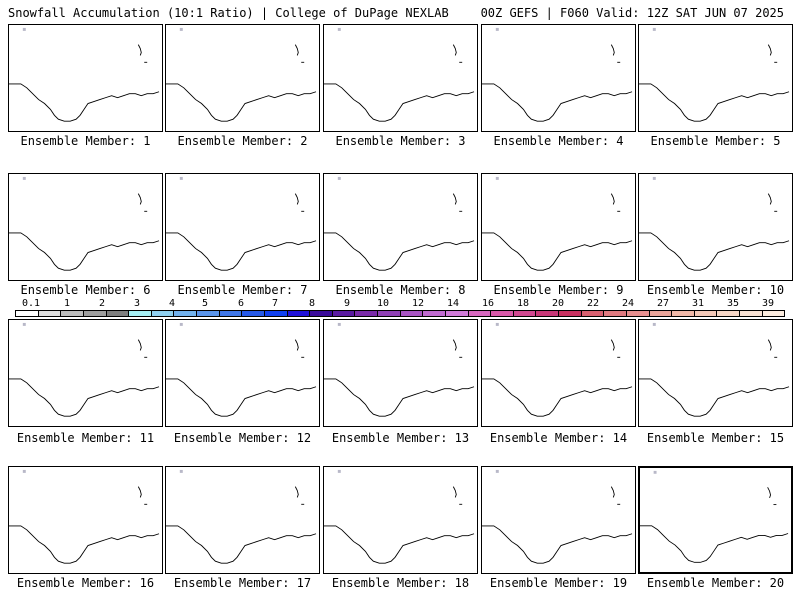 Image resolution: width=800 pixels, height=600 pixels. Describe the element at coordinates (715, 290) in the screenshot. I see `ensemble-member-label: Ensemble Member: 10` at that location.